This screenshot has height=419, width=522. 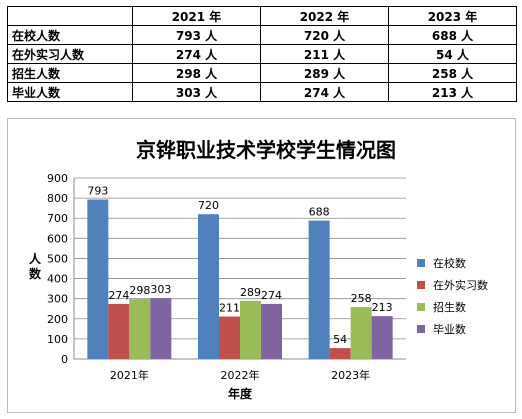 I want to click on y-tick-label: 0, so click(x=64, y=359).